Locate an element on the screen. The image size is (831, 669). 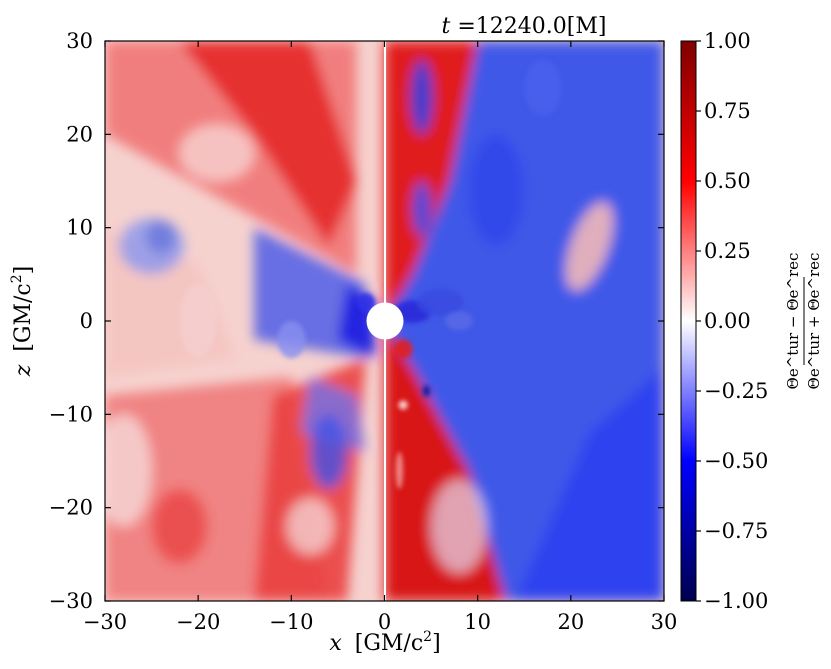
x-tick-label: −10 is located at coordinates (291, 622).